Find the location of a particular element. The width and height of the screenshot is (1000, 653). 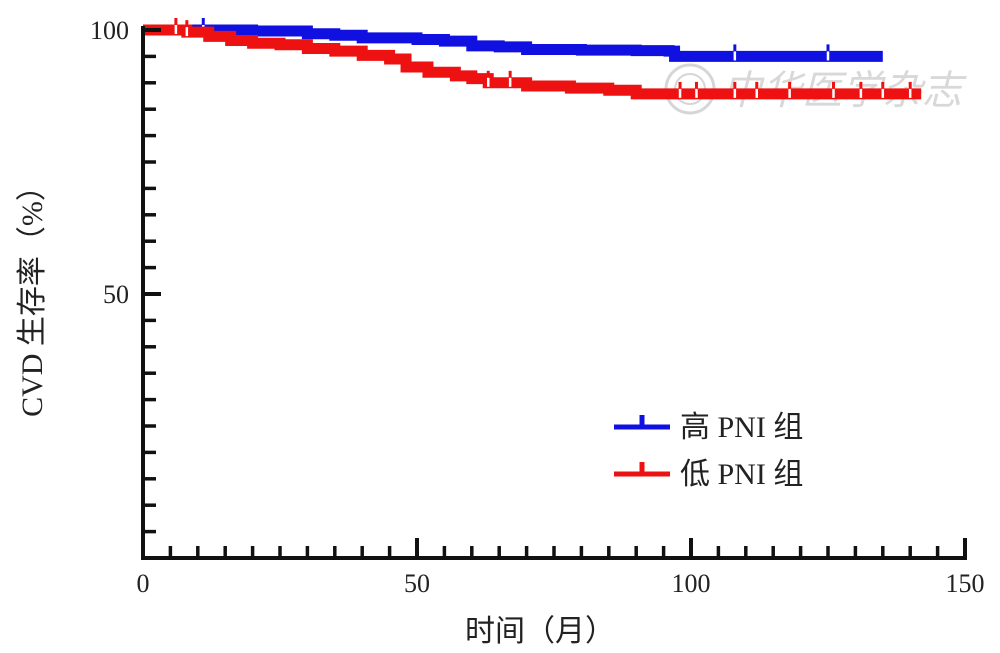

y-axis-title: CVD 生存率（%） is located at coordinates (32, 294).